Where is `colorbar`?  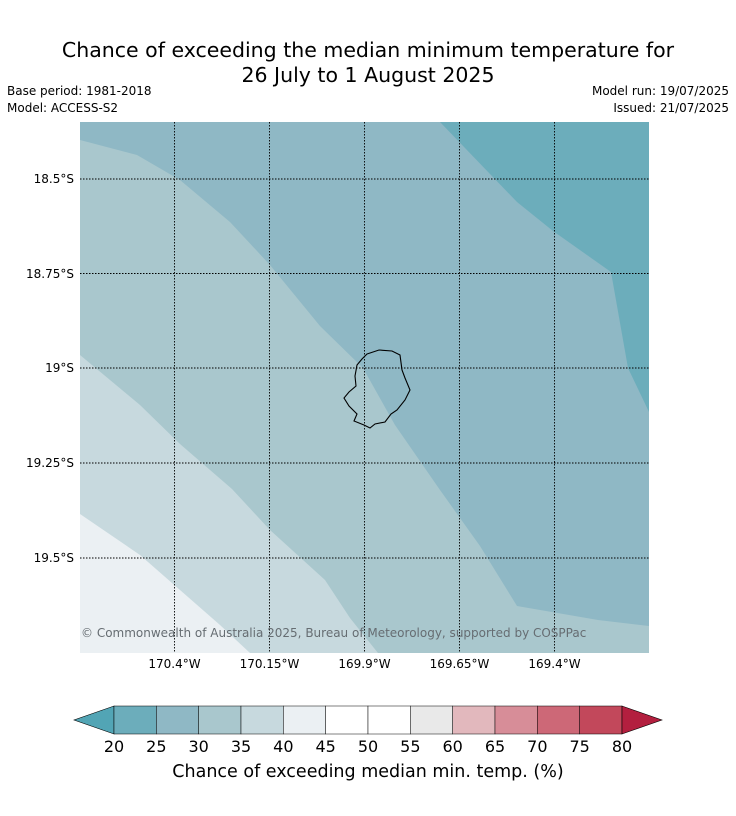
colorbar is located at coordinates (368, 720).